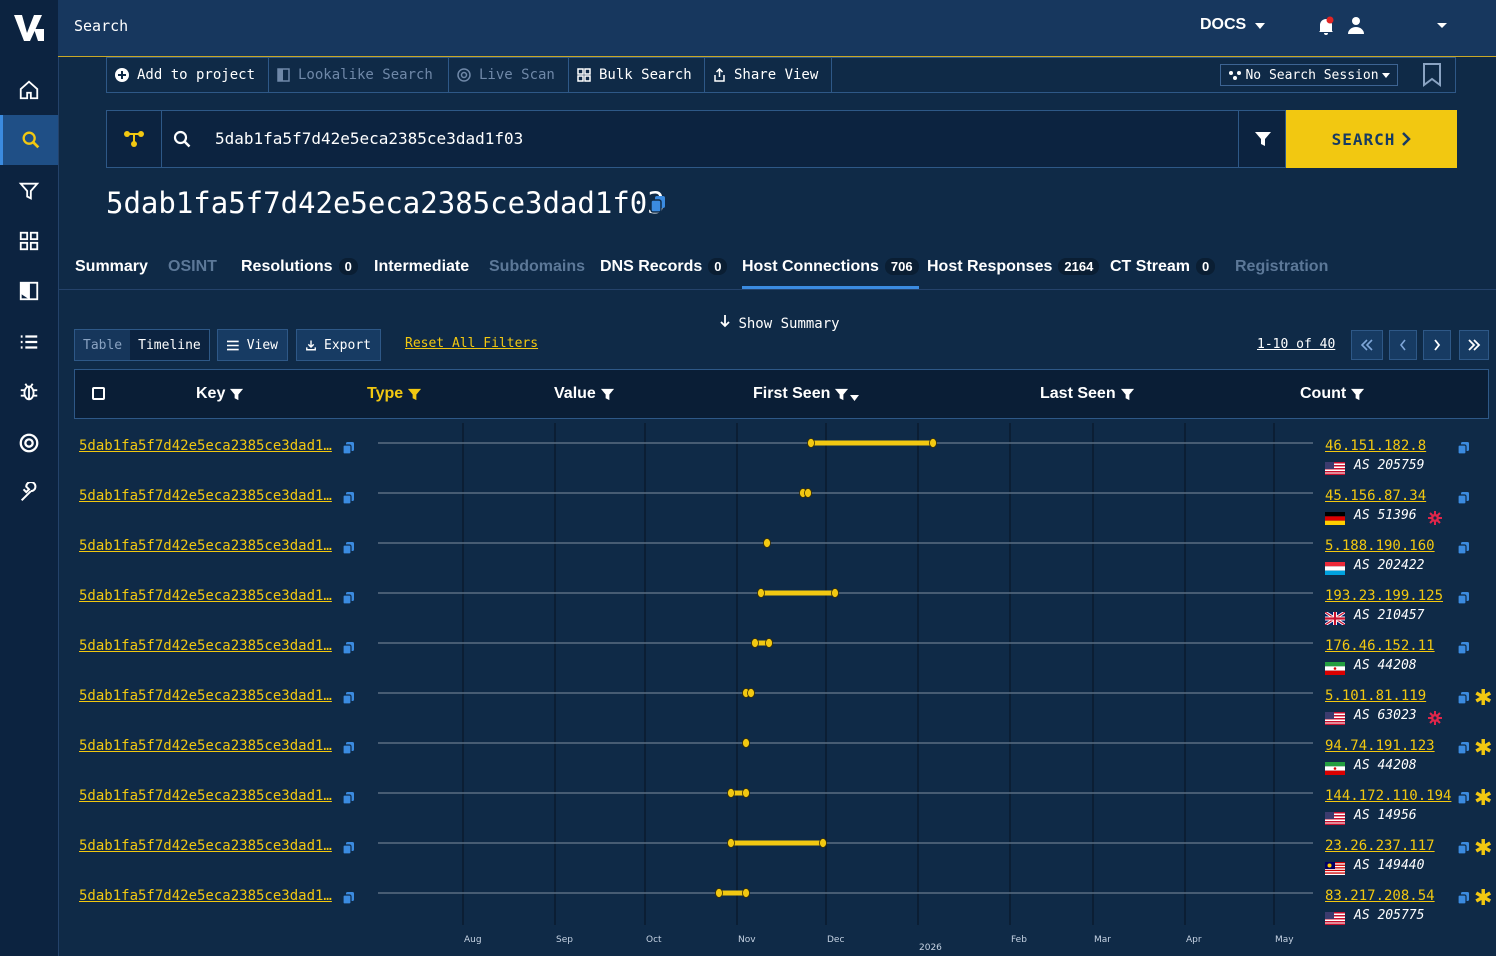 This screenshot has height=956, width=1496. I want to click on share-view-button: Share View, so click(768, 75).